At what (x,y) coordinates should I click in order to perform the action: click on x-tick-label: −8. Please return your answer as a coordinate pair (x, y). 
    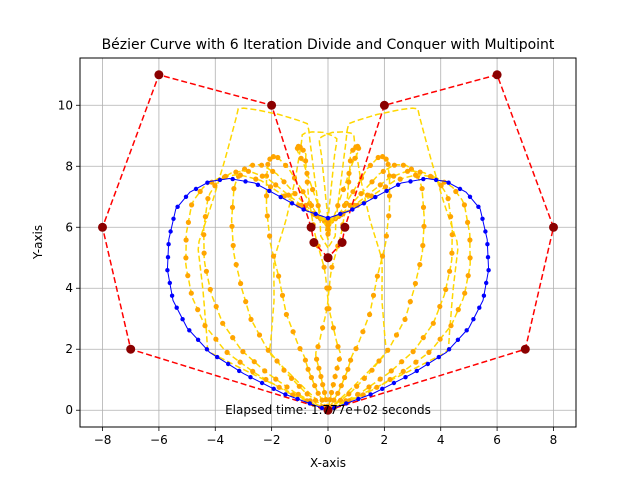
    Looking at the image, I should click on (103, 440).